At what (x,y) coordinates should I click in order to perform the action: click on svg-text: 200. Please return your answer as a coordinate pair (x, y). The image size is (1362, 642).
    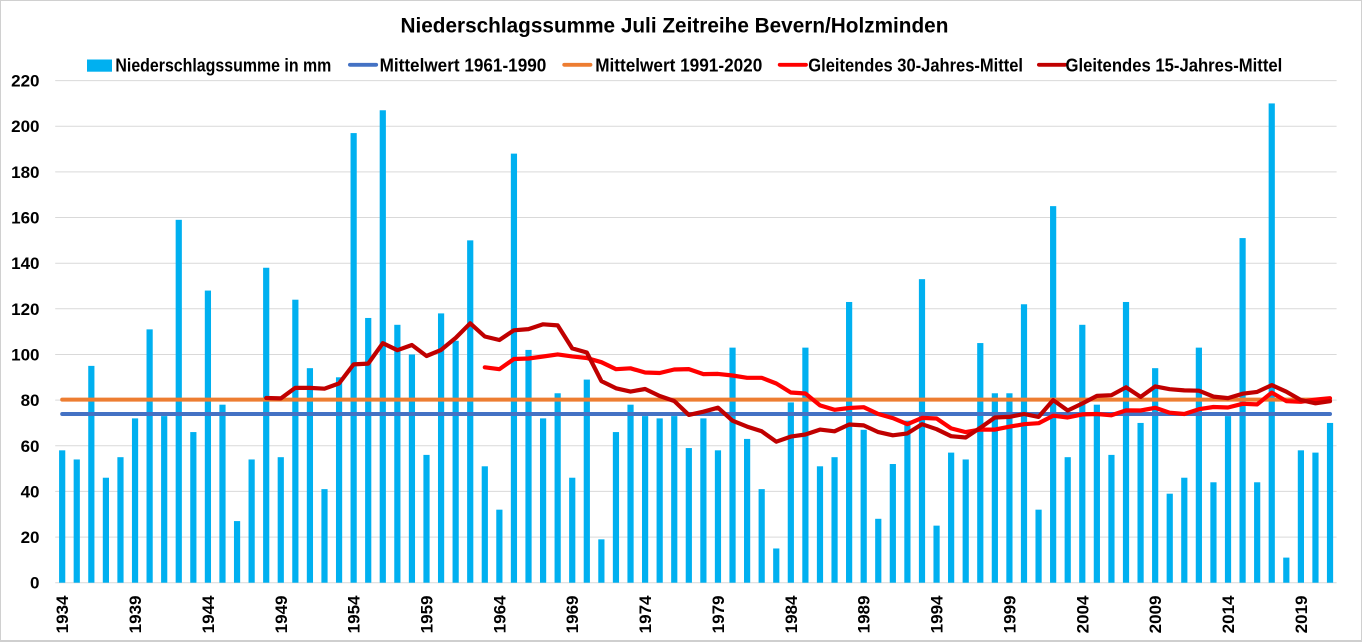
    Looking at the image, I should click on (25, 126).